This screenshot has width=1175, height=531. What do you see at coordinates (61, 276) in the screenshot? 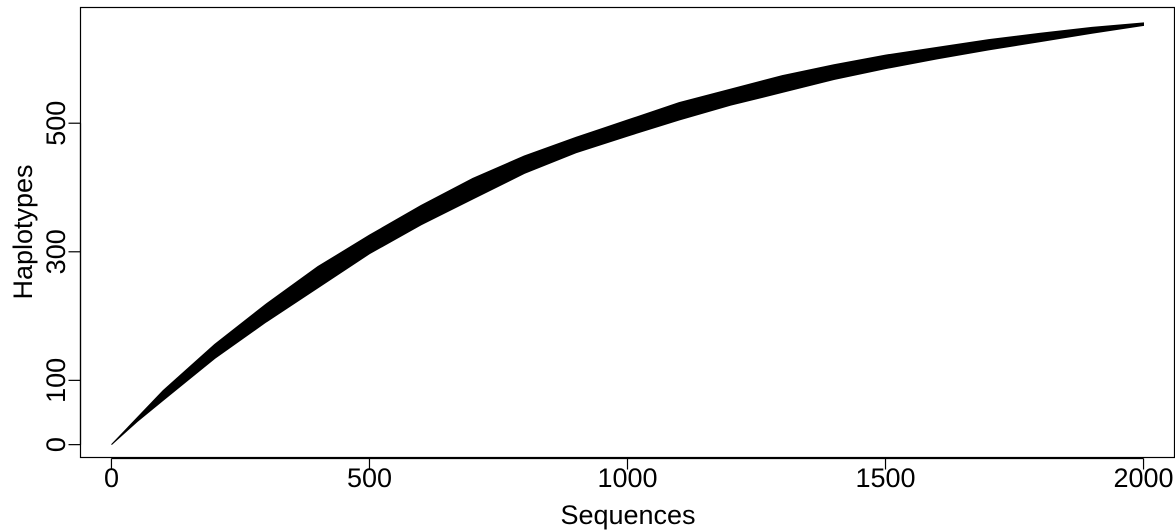
I see `y-axis: 0 100 300 500` at bounding box center [61, 276].